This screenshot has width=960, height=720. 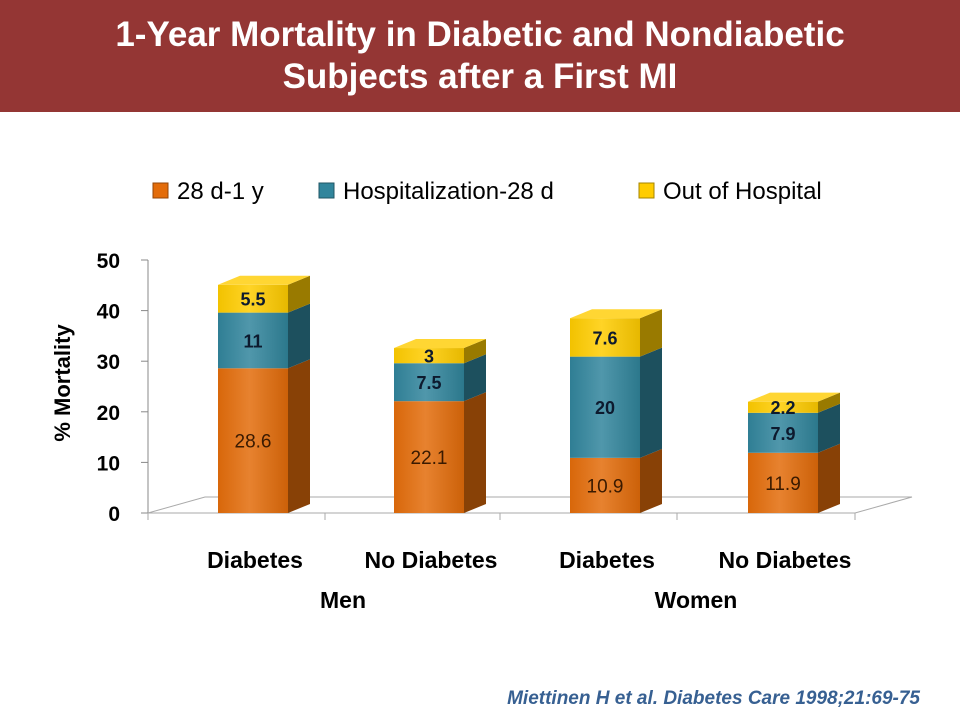 I want to click on y-axis-title: % Mortality, so click(x=62, y=383).